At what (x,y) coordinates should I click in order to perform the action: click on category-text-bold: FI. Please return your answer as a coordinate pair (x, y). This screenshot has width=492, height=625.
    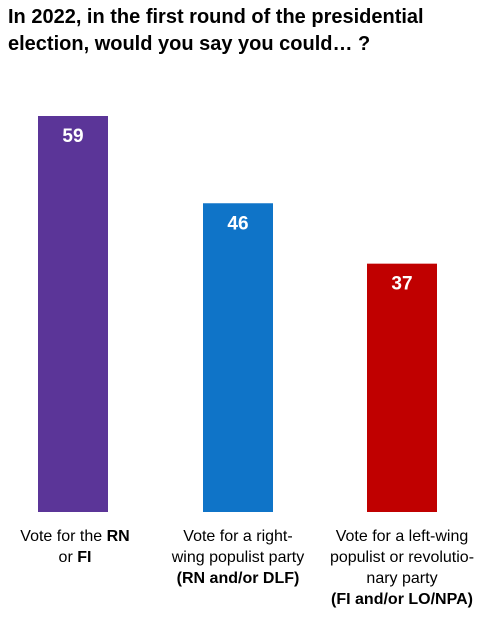
    Looking at the image, I should click on (84, 557).